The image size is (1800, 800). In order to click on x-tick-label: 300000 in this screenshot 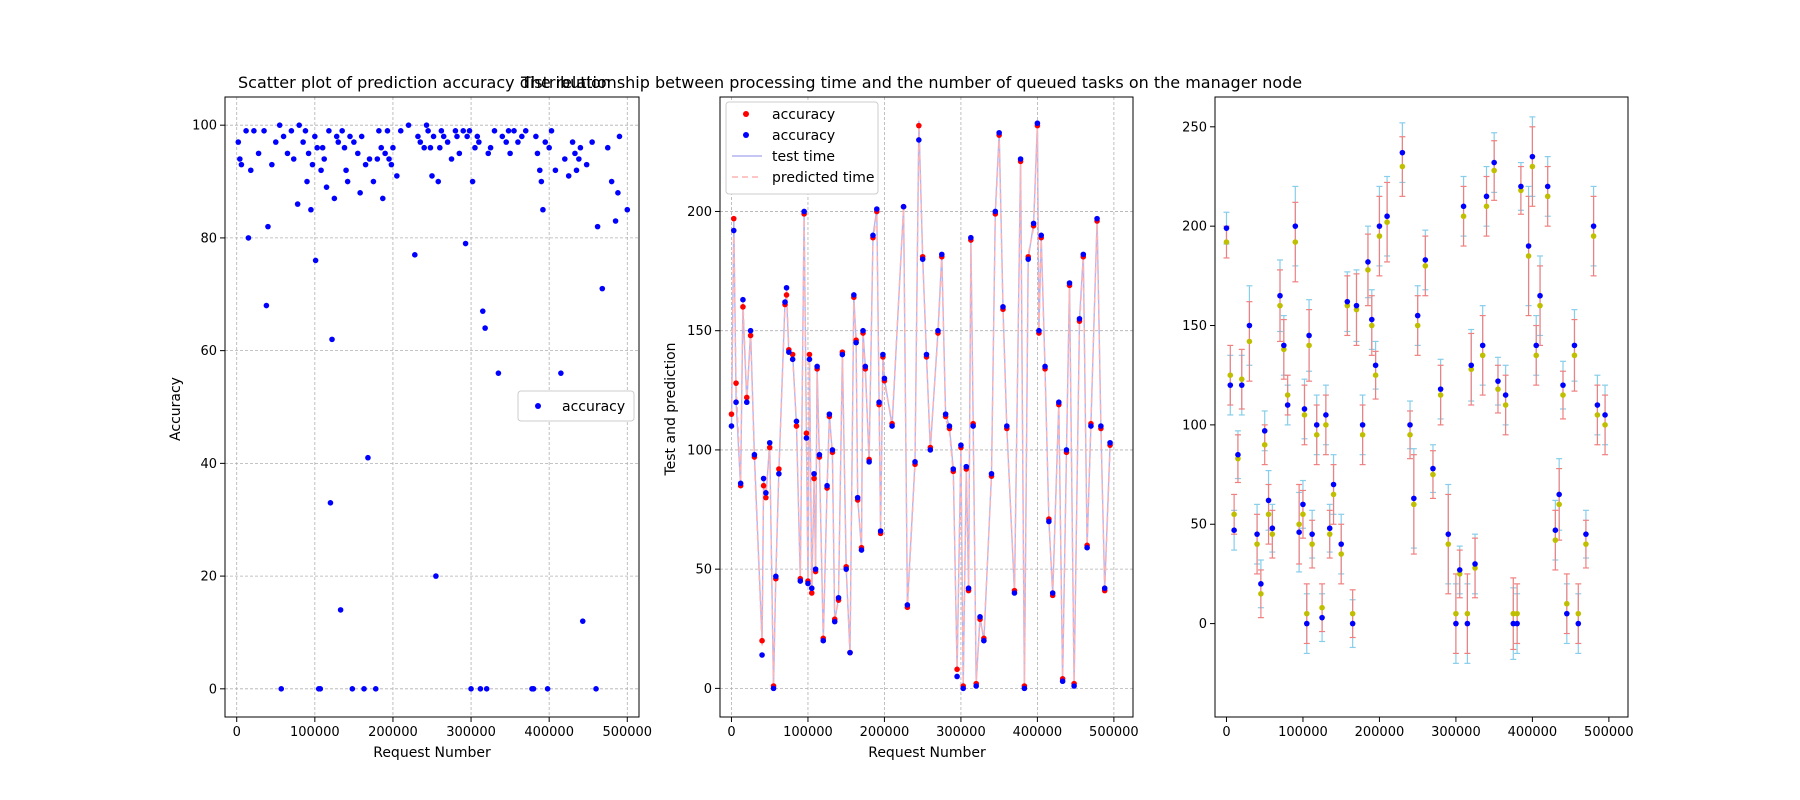, I will do `click(471, 732)`.